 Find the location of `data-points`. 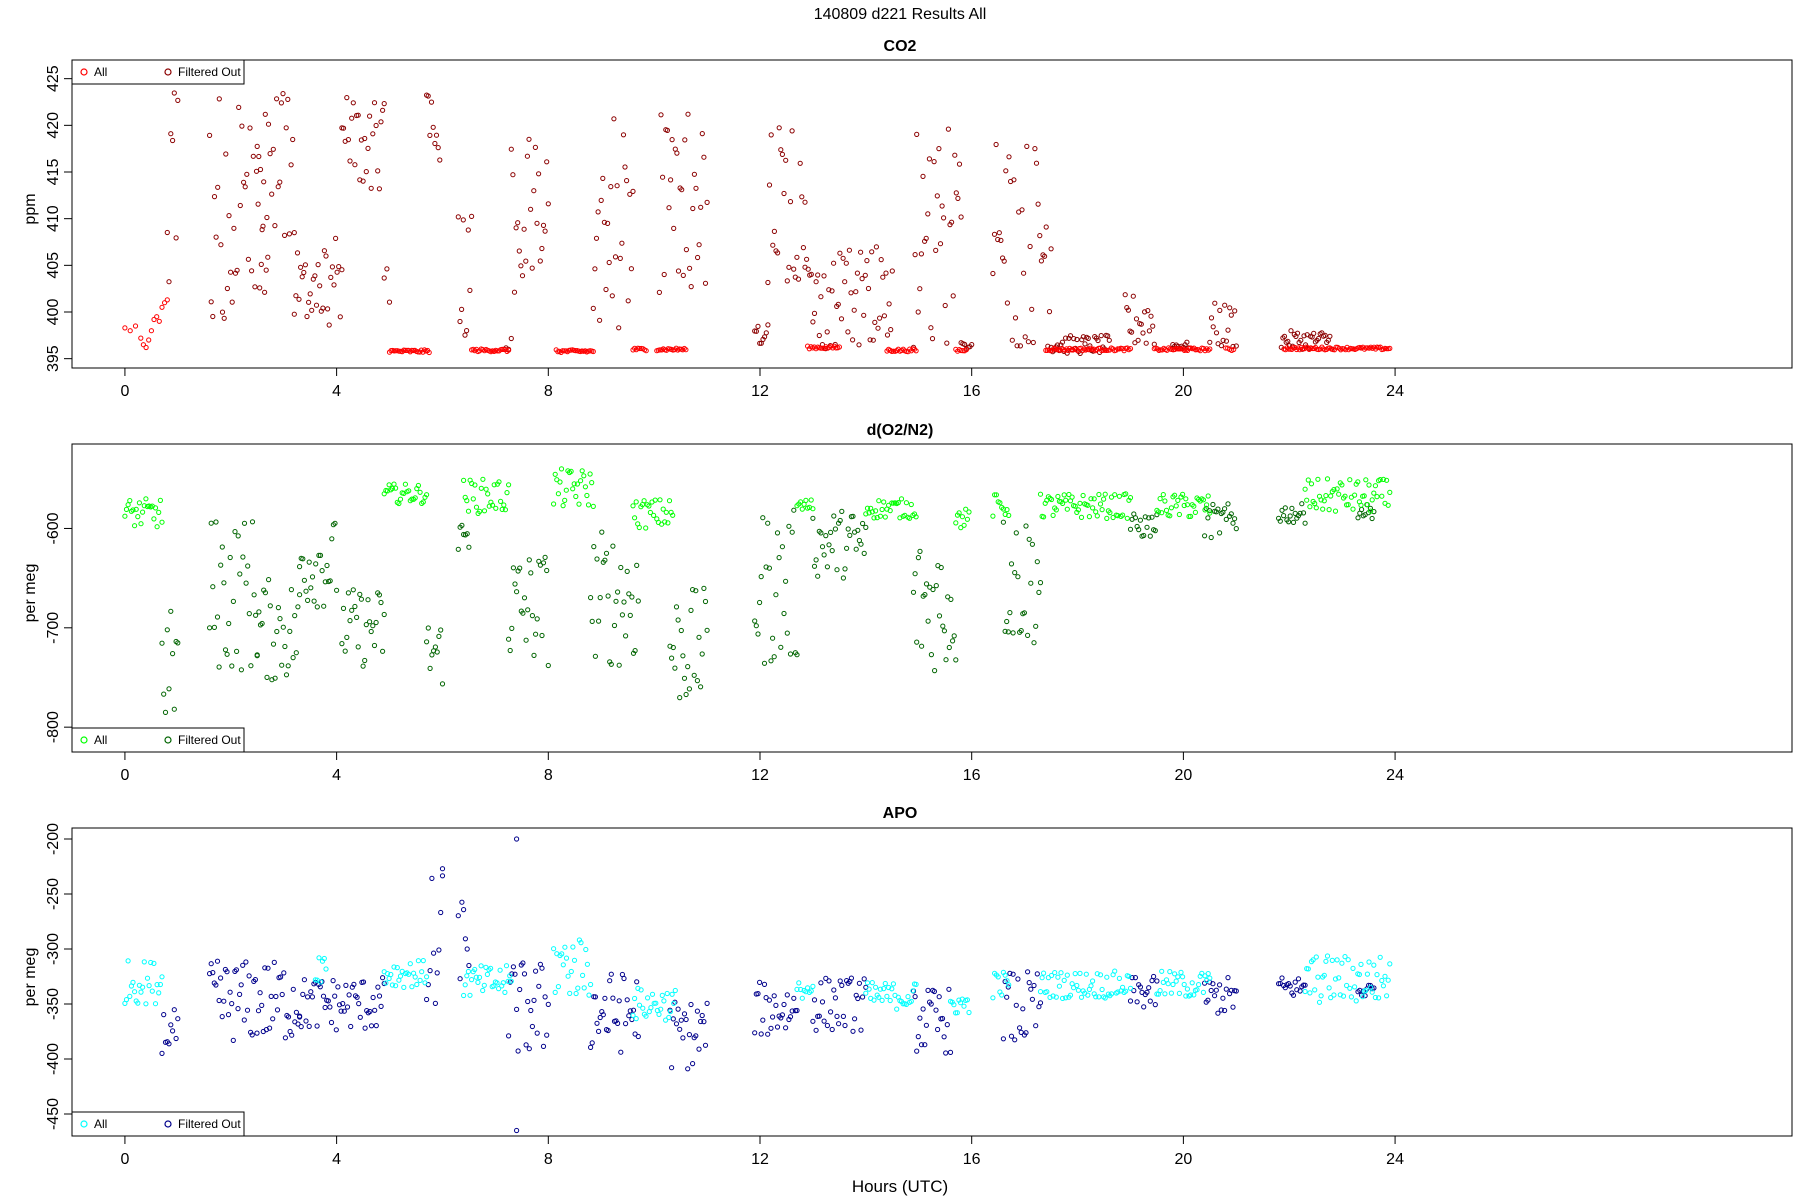

data-points is located at coordinates (757, 591).